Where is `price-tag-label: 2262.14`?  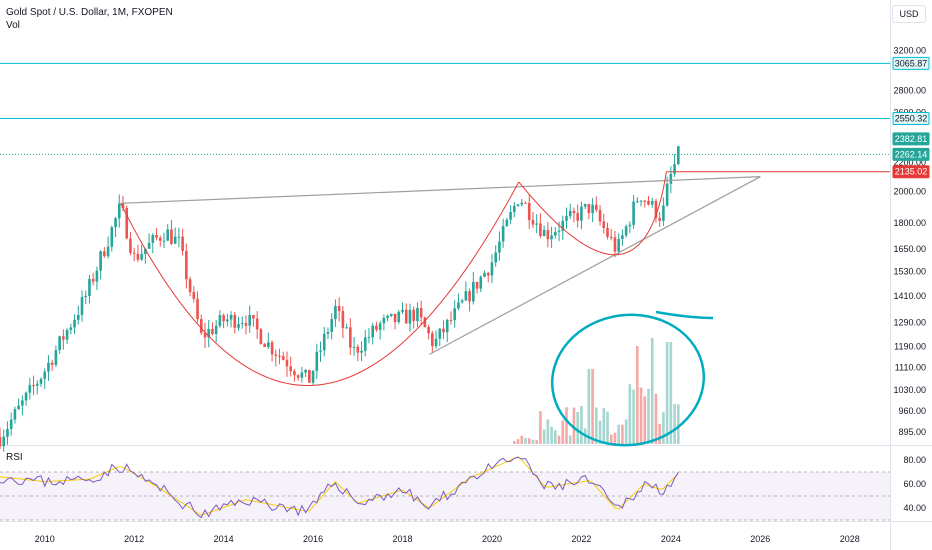
price-tag-label: 2262.14 is located at coordinates (911, 154).